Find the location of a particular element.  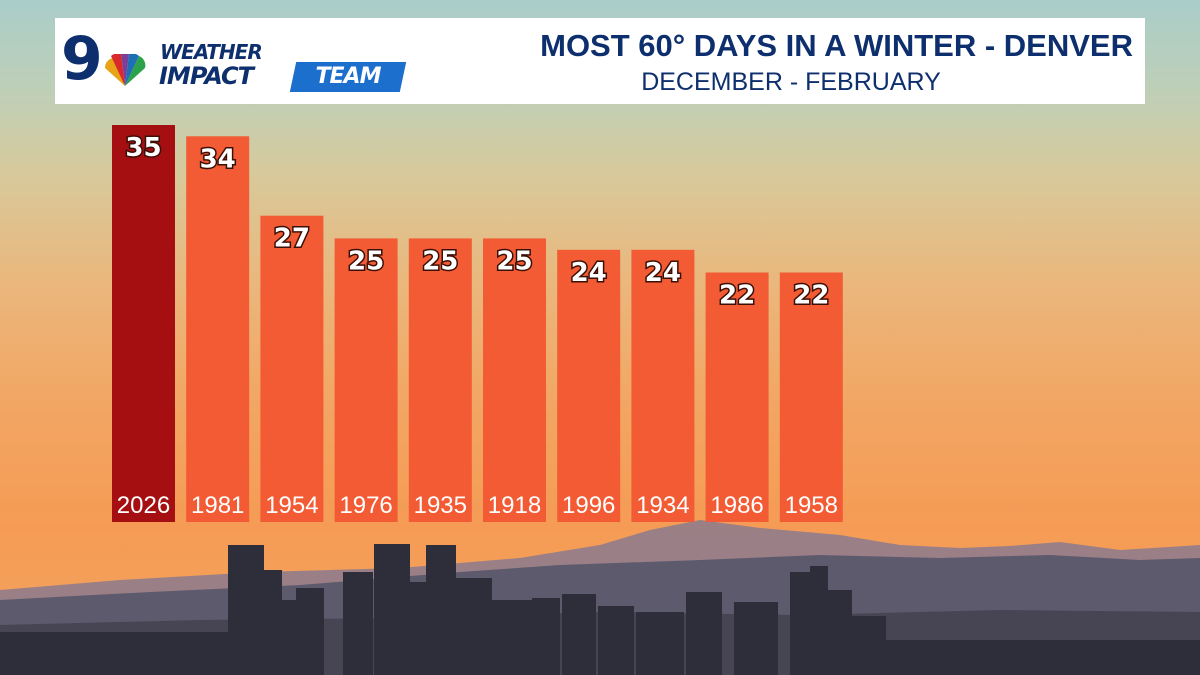

bar-1918 is located at coordinates (514, 380).